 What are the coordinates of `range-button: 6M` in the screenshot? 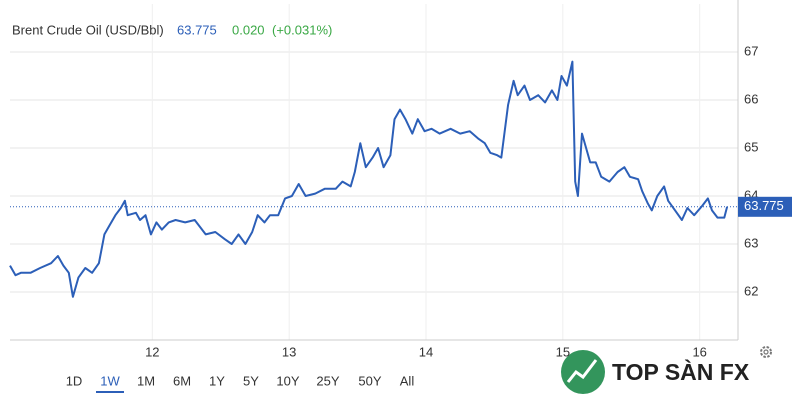 It's located at (182, 380).